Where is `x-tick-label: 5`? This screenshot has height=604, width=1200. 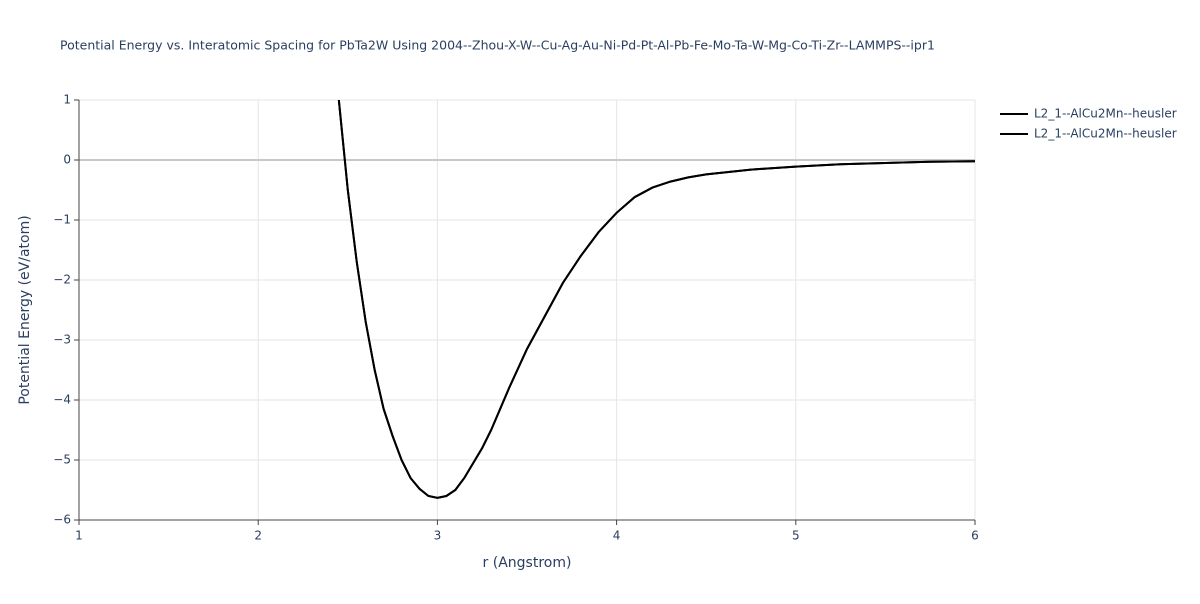
x-tick-label: 5 is located at coordinates (796, 536).